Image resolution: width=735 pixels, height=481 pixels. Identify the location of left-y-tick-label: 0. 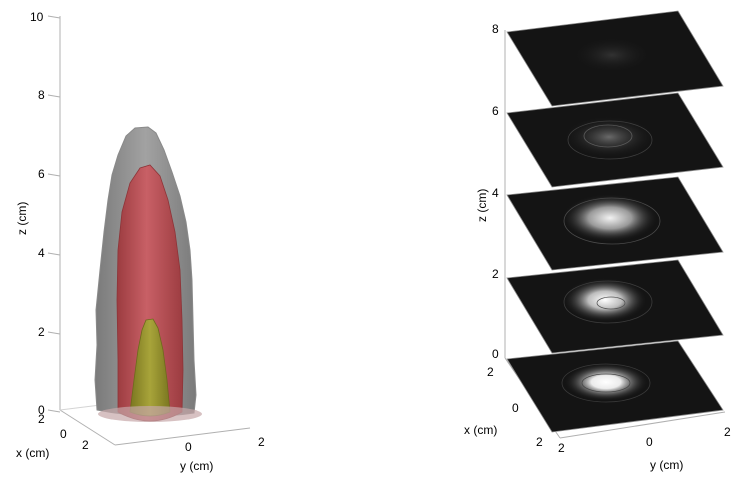
(188, 447).